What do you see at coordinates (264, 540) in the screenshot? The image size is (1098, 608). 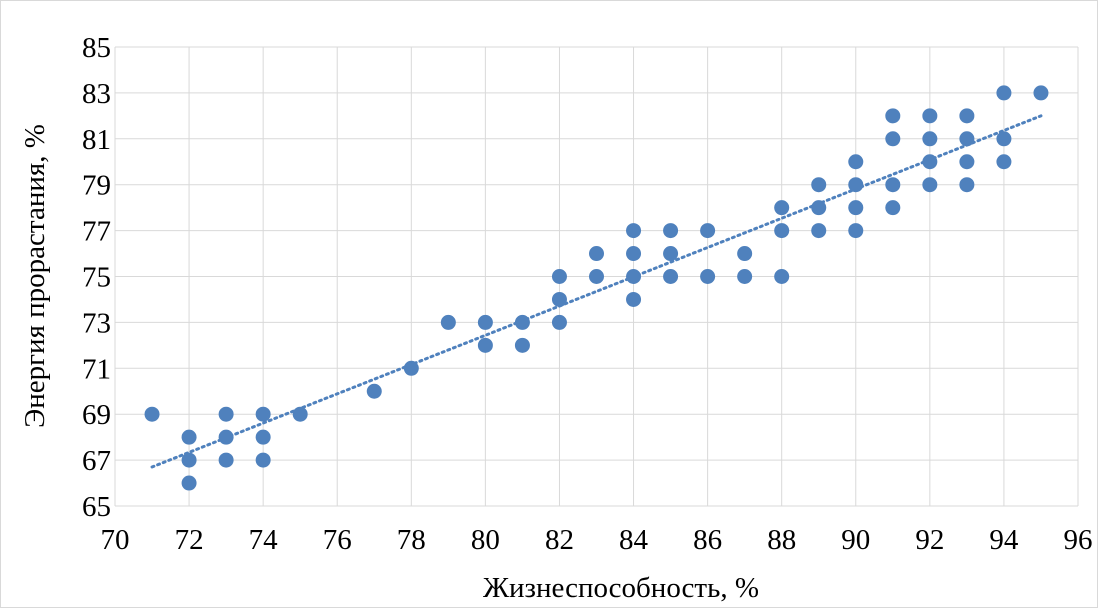 I see `x-tick-label: 74` at bounding box center [264, 540].